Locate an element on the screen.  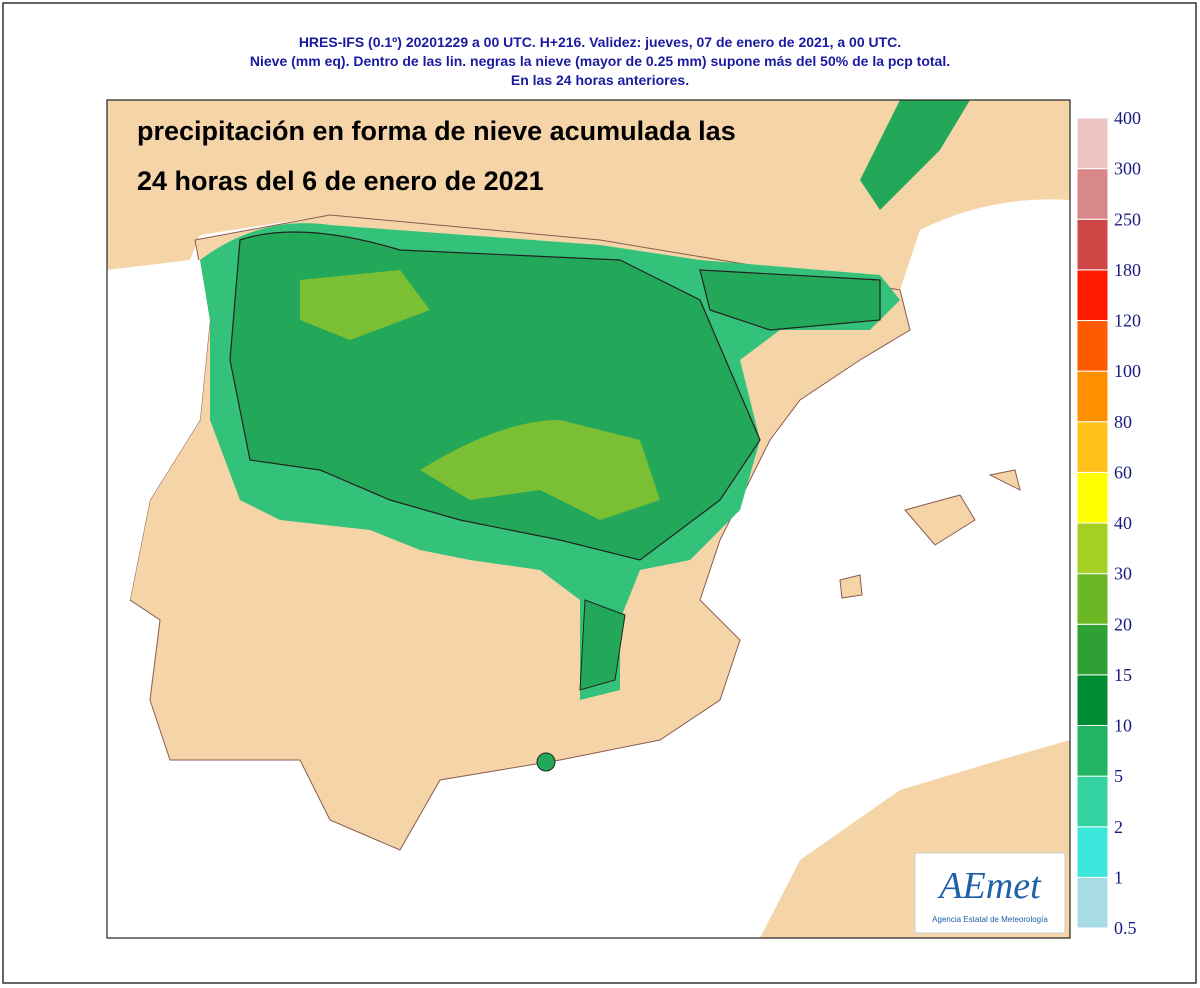
legend-label: 60 is located at coordinates (1123, 472).